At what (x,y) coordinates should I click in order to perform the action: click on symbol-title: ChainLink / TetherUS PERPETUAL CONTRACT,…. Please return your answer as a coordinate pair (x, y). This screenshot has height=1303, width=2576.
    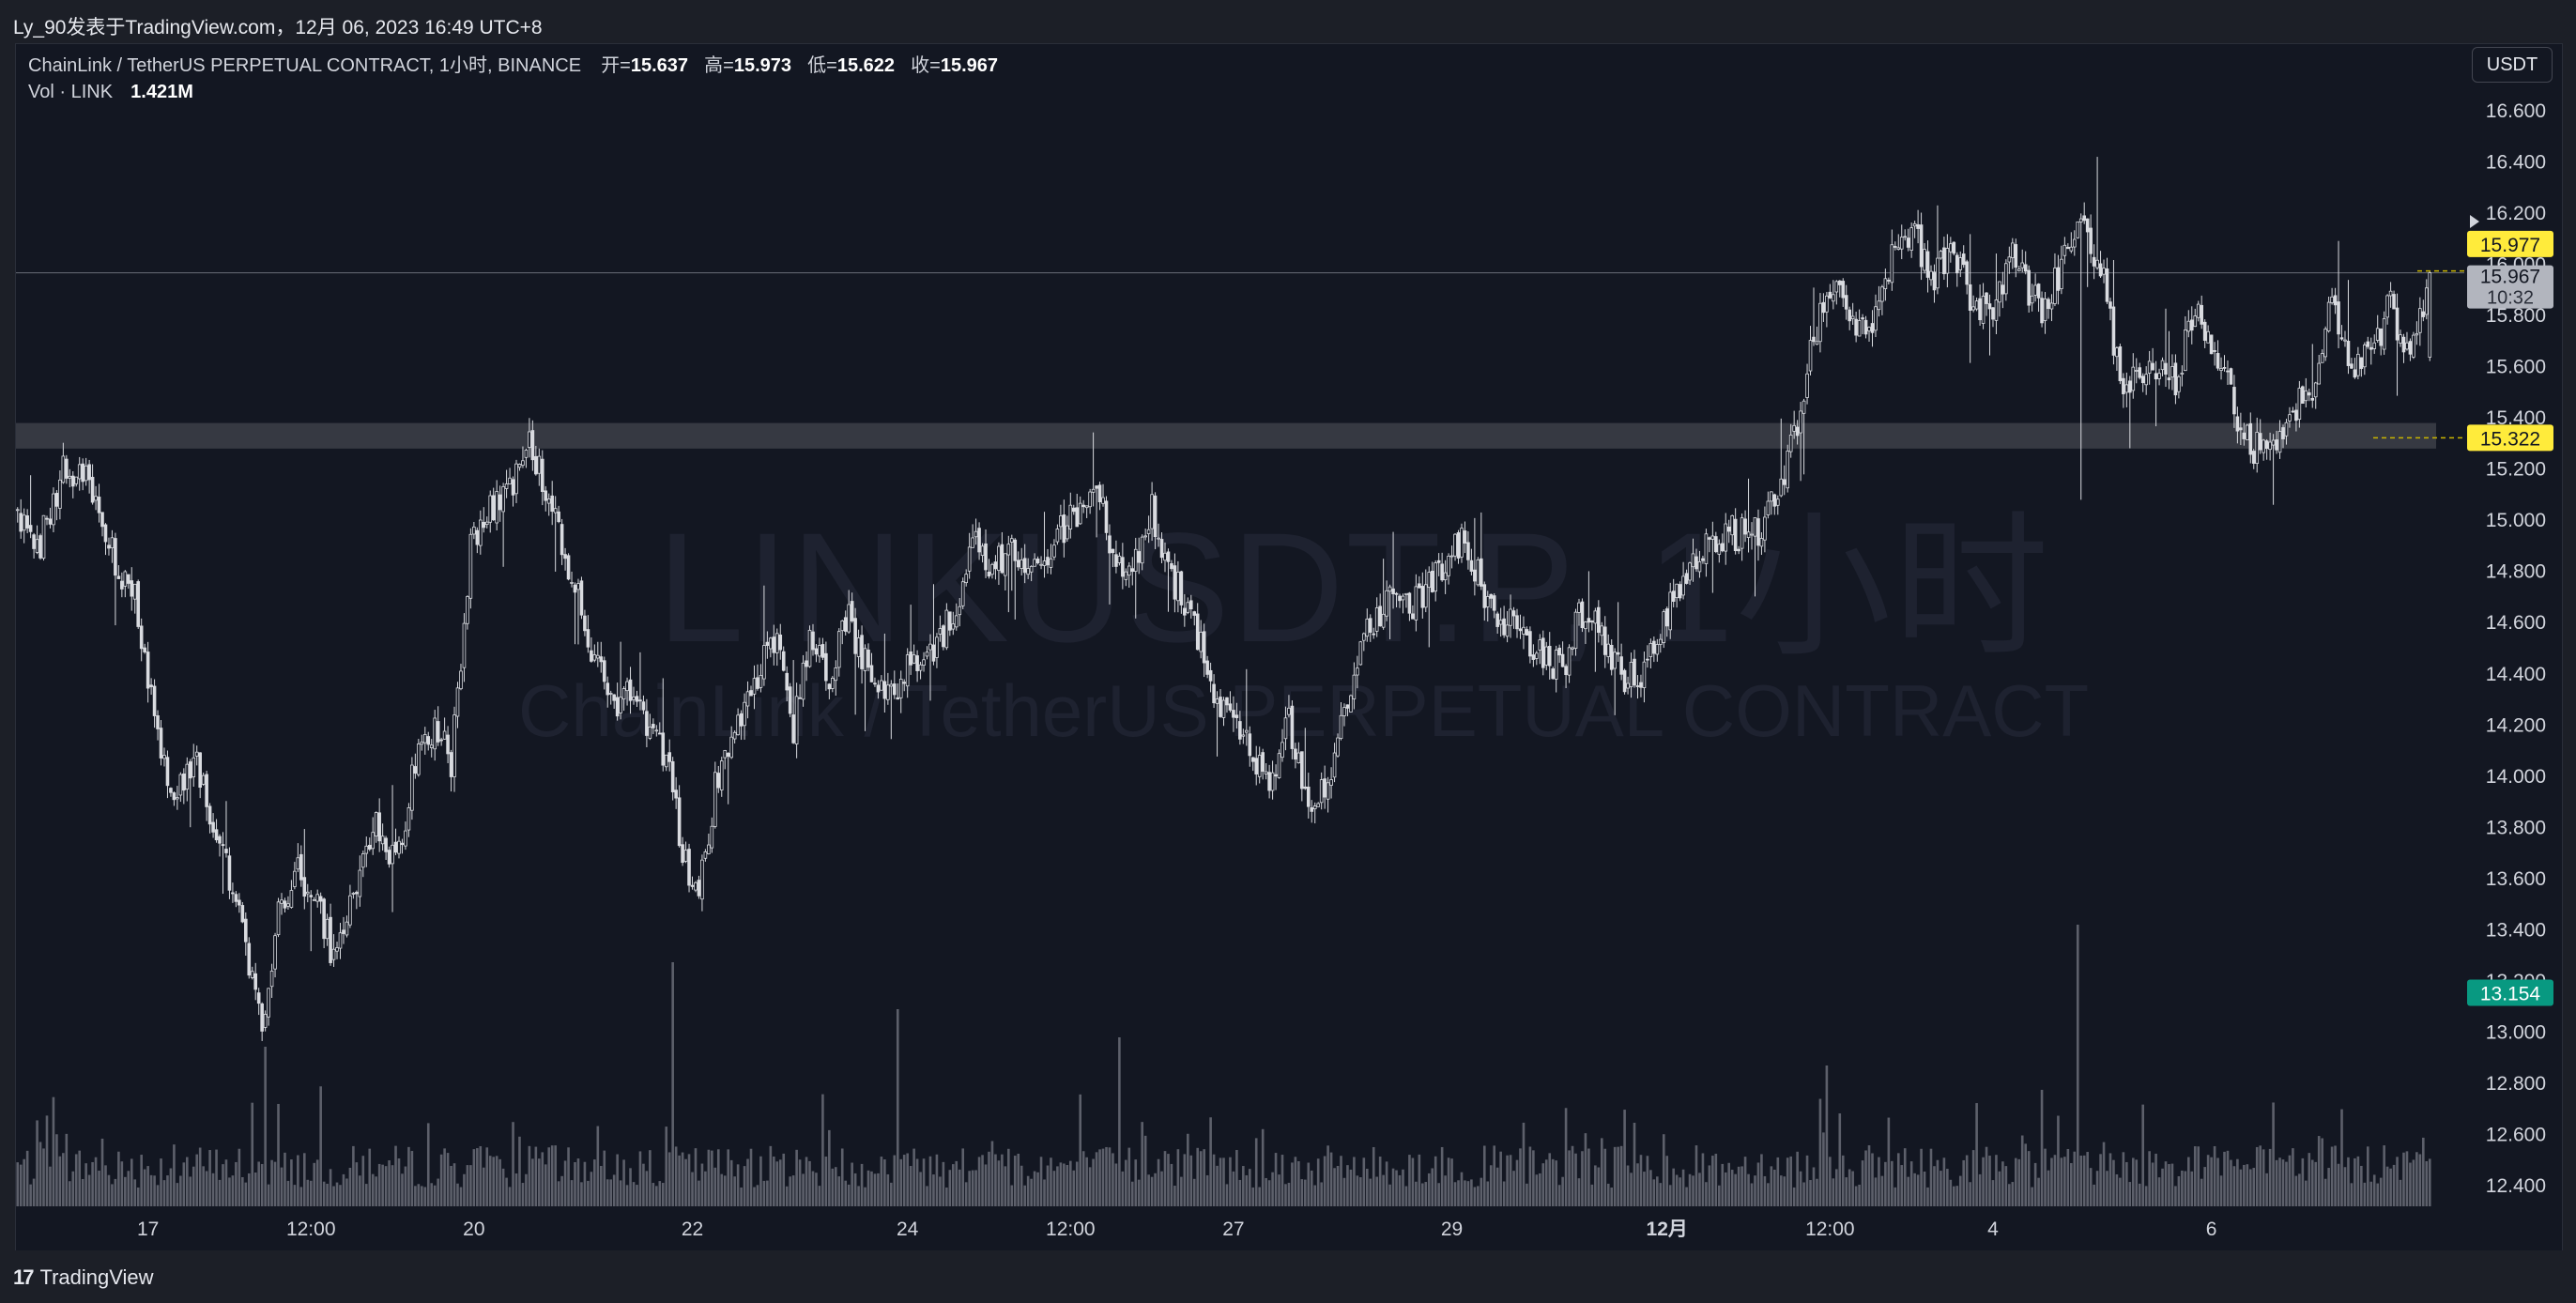
    Looking at the image, I should click on (305, 65).